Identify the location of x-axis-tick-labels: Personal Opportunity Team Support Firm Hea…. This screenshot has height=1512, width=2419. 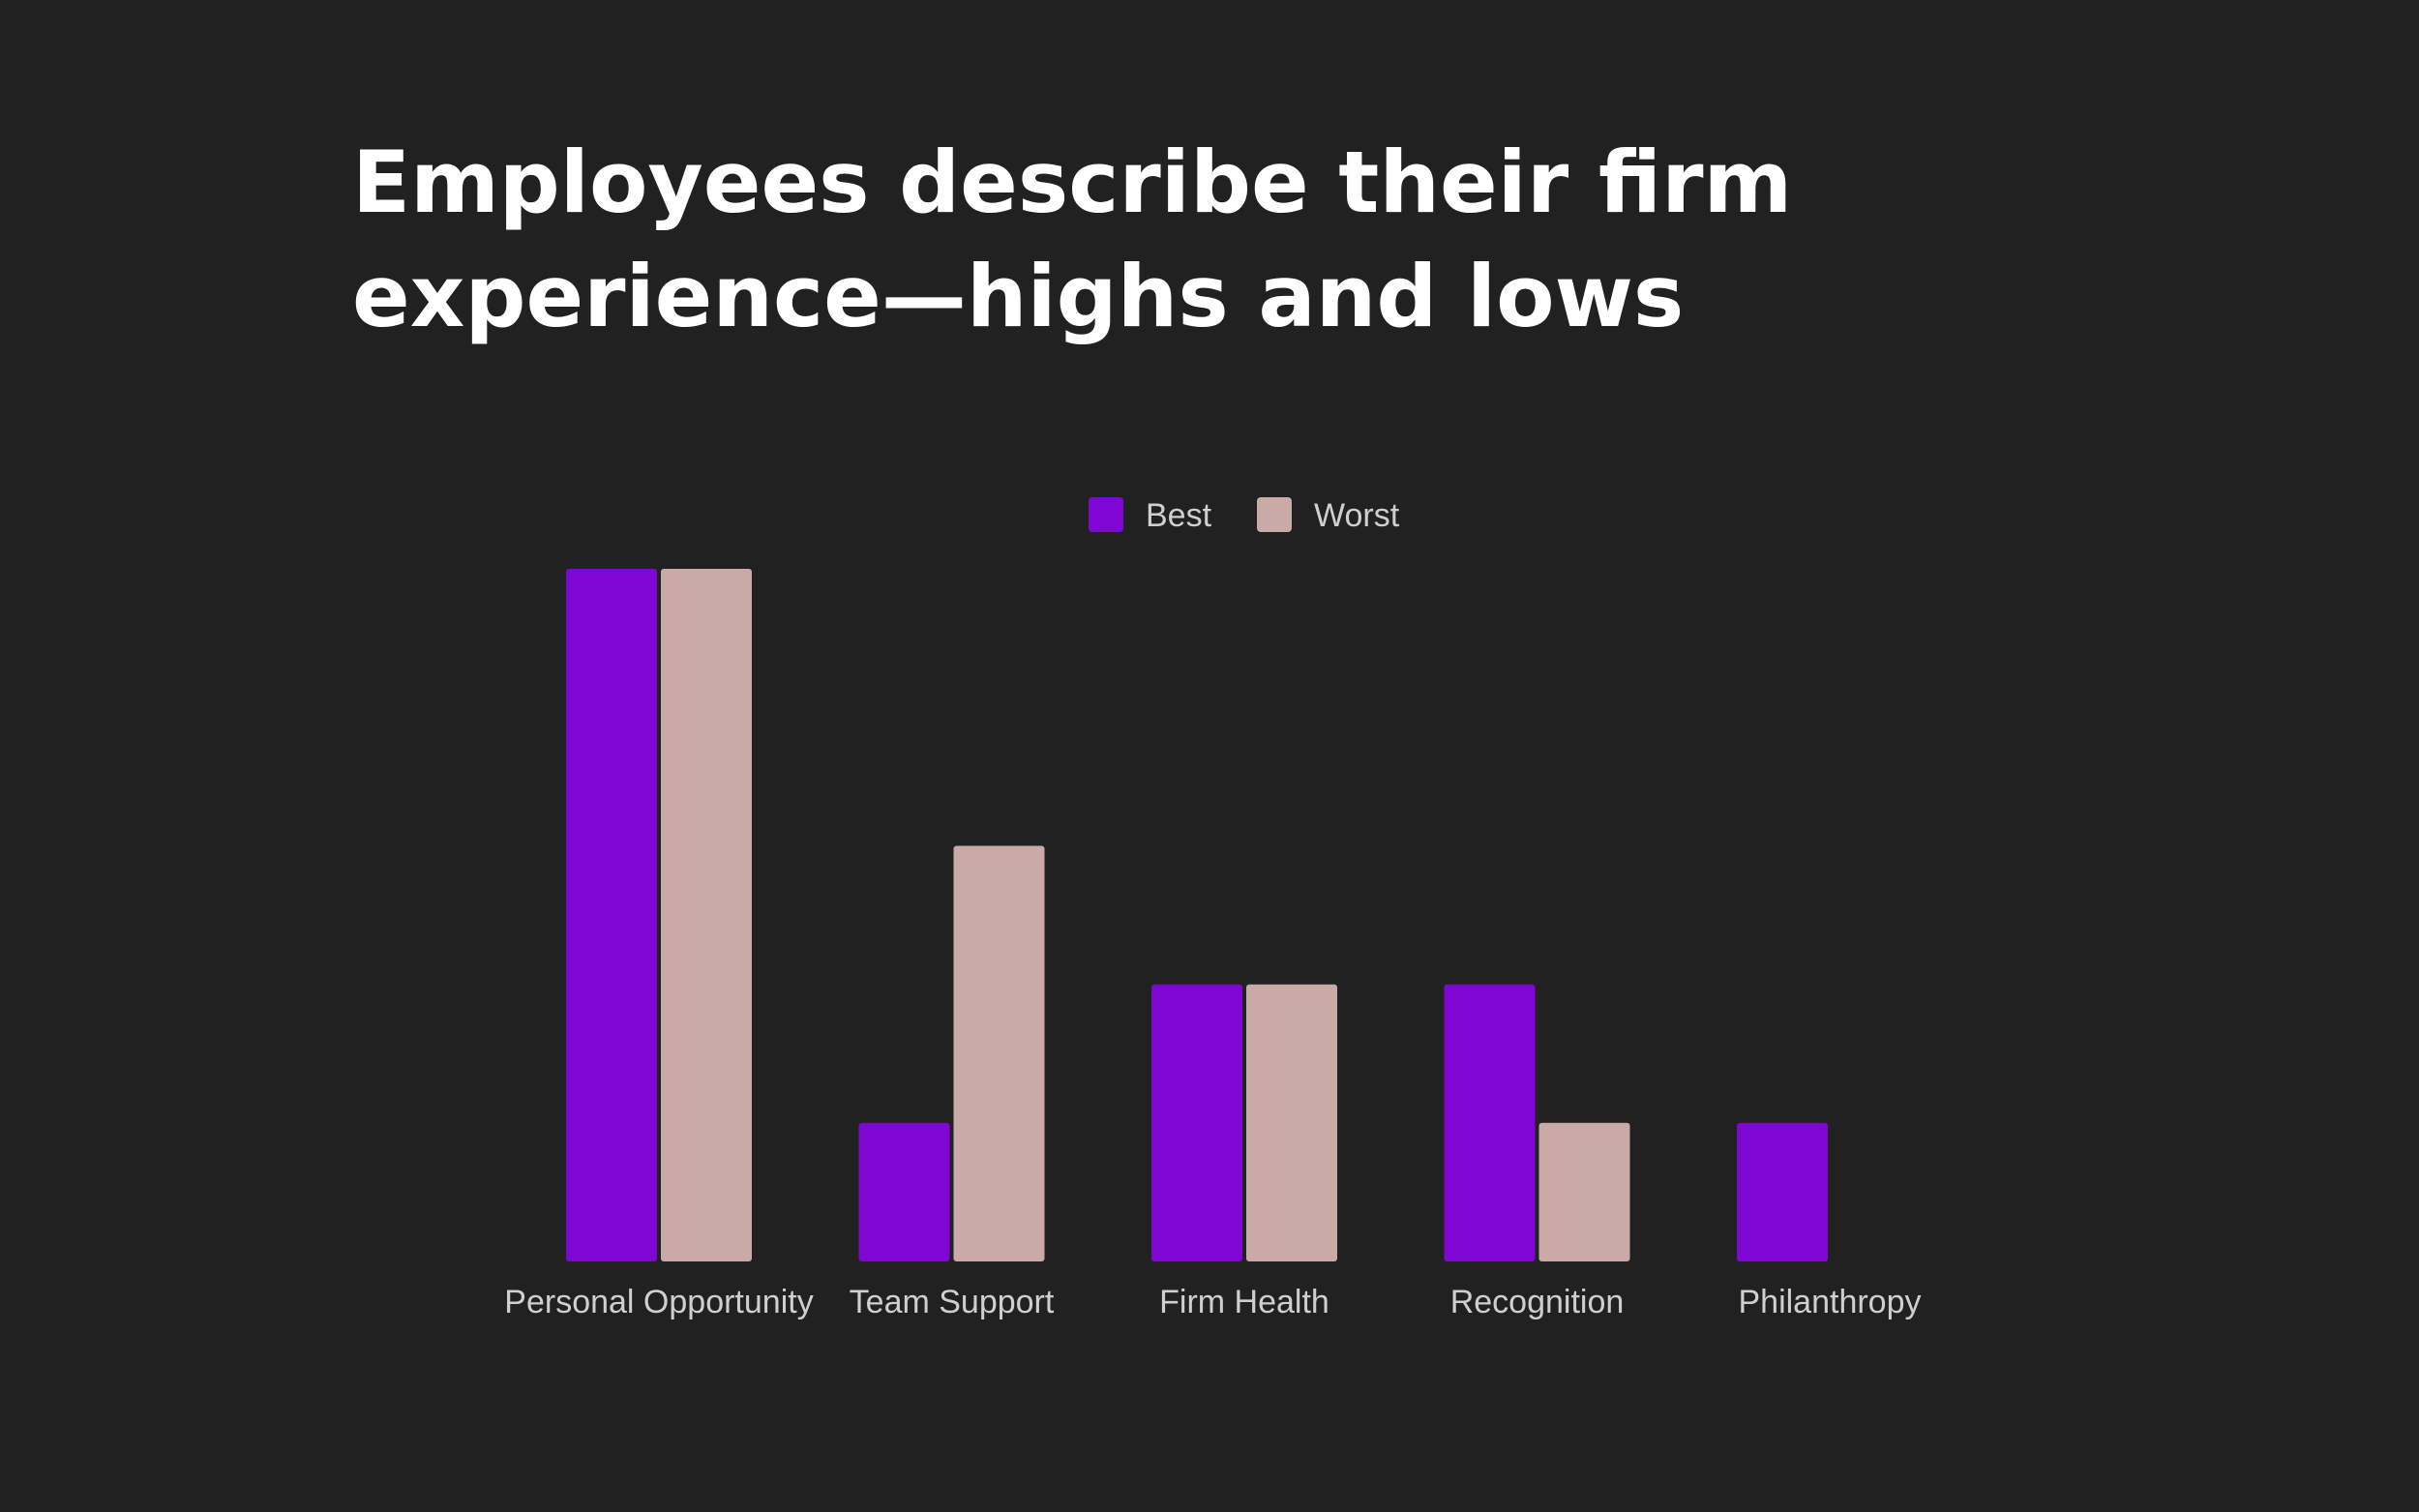
(1212, 1302).